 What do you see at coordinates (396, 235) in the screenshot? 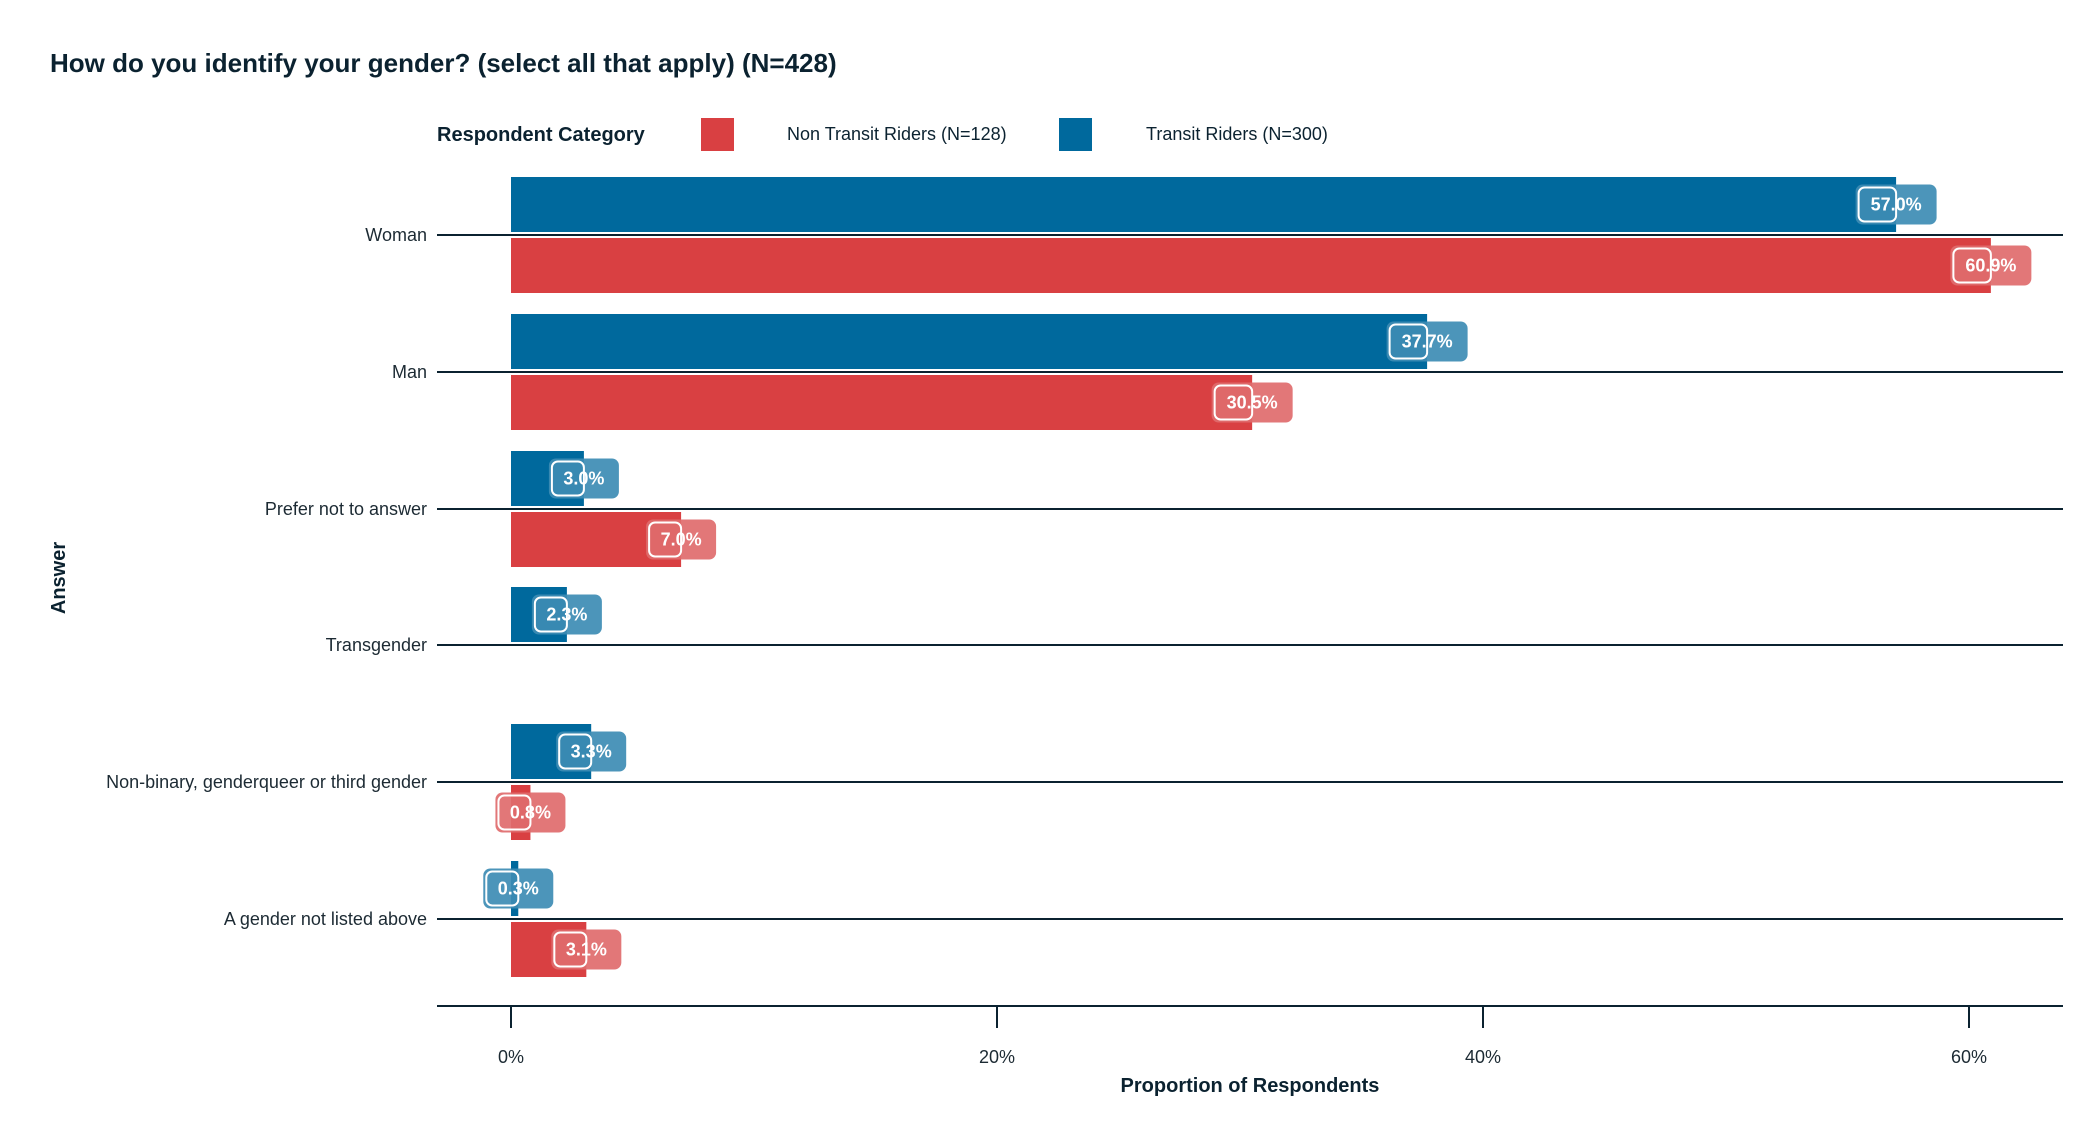
I see `category-label-woman: Woman` at bounding box center [396, 235].